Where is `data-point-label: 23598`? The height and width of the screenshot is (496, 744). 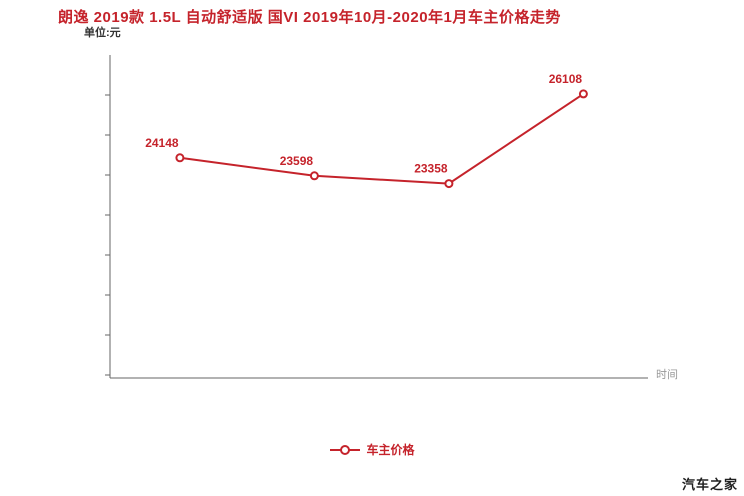 data-point-label: 23598 is located at coordinates (297, 161).